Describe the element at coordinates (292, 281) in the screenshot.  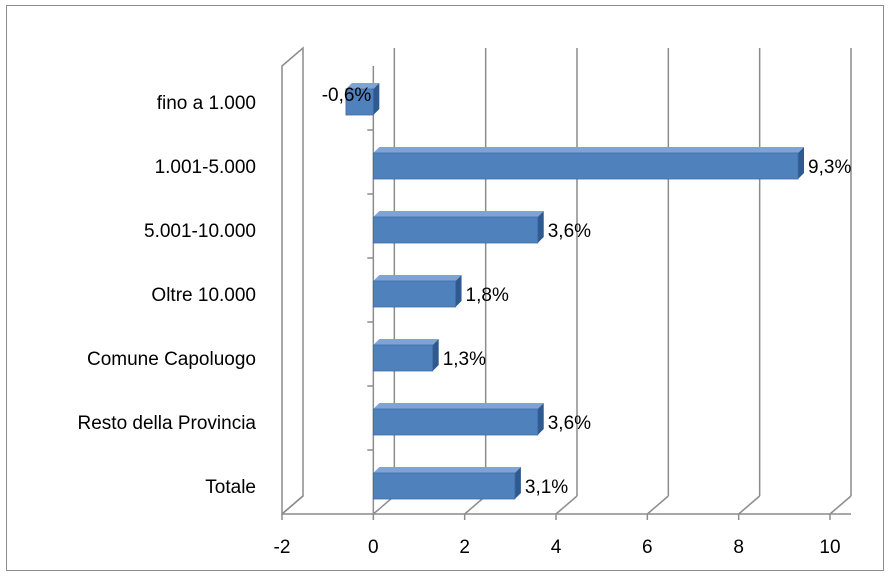
I see `y-axis-wall` at that location.